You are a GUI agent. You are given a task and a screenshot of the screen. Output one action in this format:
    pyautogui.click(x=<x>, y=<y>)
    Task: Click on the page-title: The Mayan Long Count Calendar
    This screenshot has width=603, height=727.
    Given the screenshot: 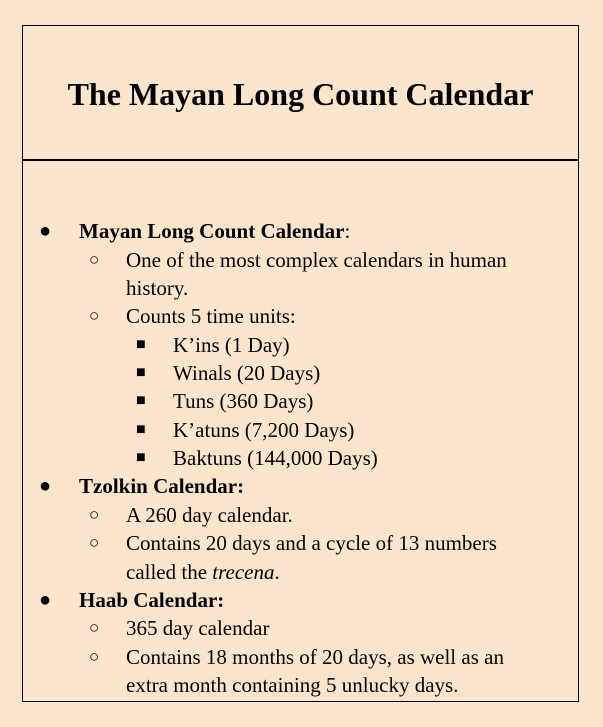 What is the action you would take?
    pyautogui.click(x=300, y=94)
    